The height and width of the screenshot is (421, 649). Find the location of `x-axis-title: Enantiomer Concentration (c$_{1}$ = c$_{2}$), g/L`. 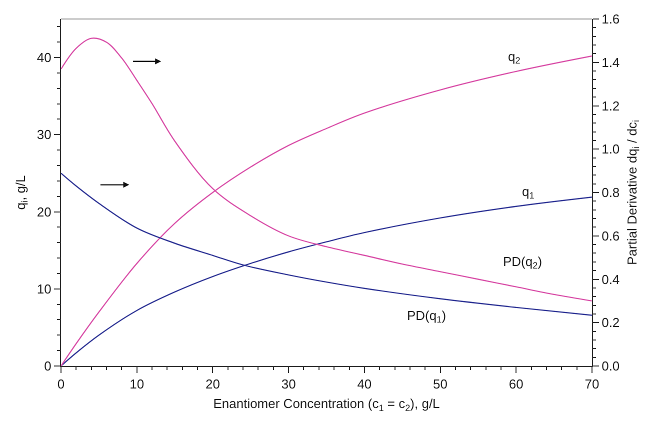

x-axis-title: Enantiomer Concentration (c$_{1}$ = c$_{2}$), g/L is located at coordinates (326, 404).